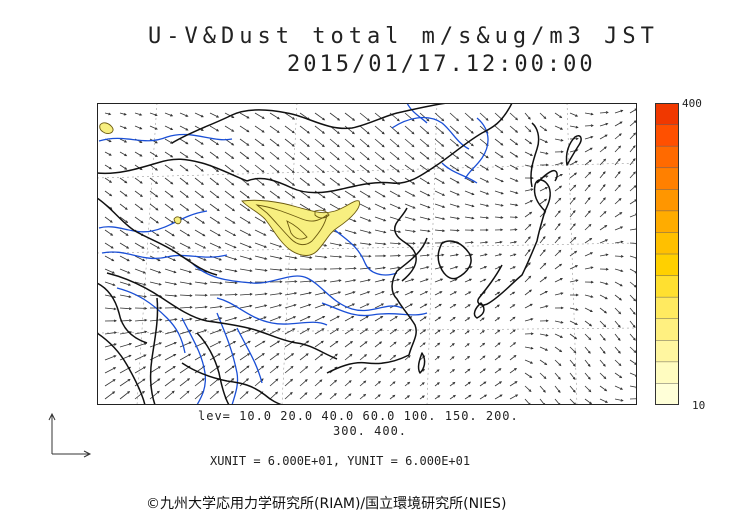 The width and height of the screenshot is (752, 532). I want to click on colorbar-segment, so click(667, 265).